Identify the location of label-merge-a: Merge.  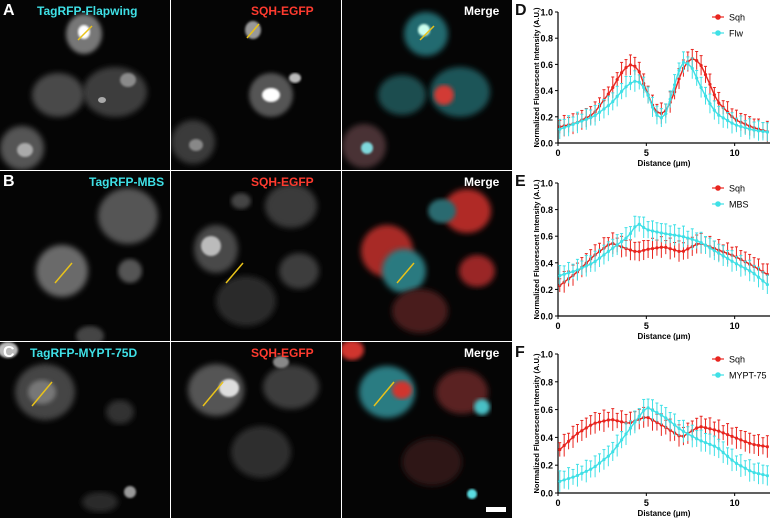
(482, 11).